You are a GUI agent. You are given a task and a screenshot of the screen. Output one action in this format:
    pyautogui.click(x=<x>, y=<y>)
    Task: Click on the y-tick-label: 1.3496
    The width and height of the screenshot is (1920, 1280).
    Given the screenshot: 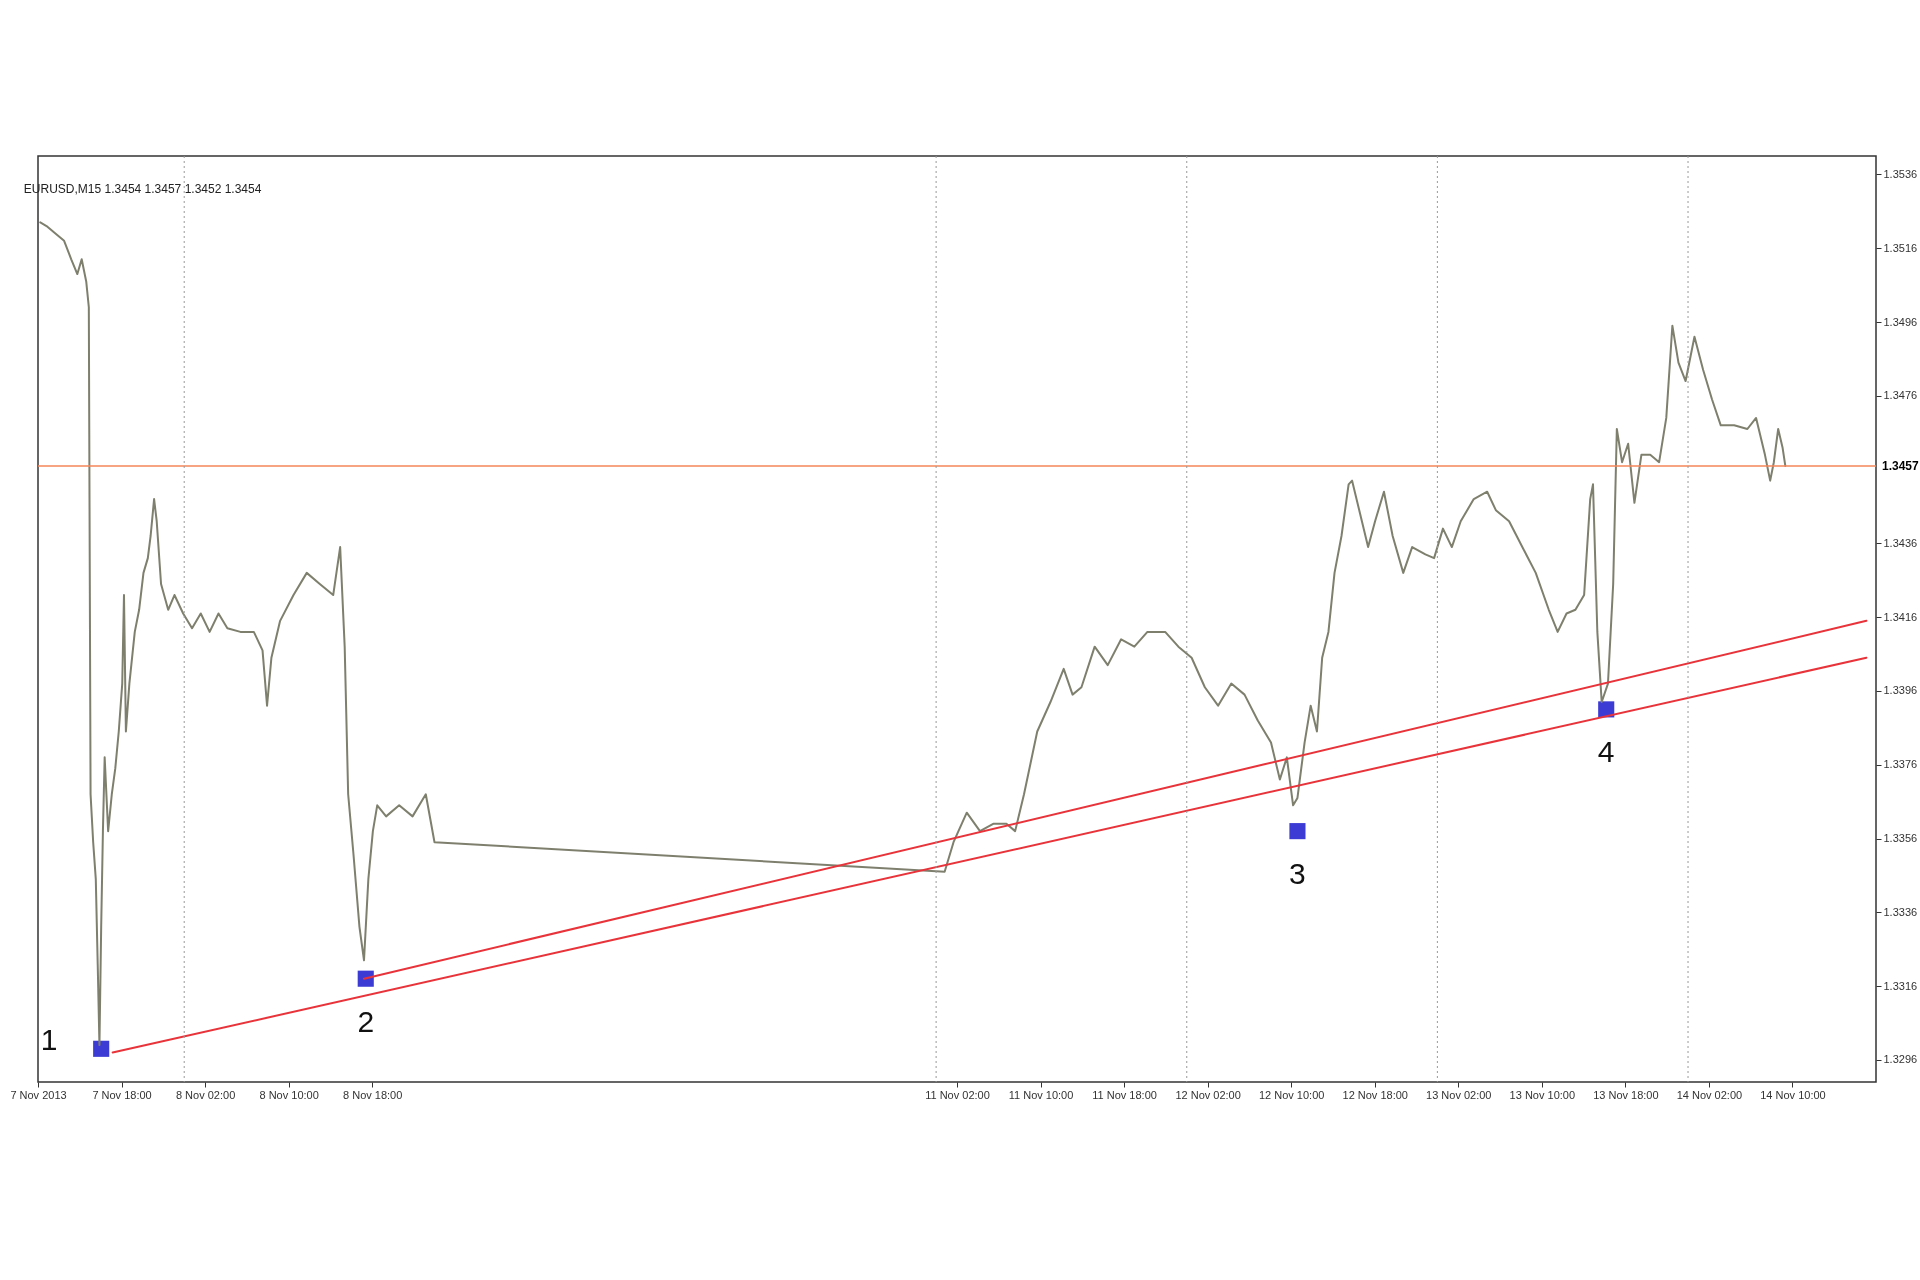 What is the action you would take?
    pyautogui.click(x=1900, y=321)
    